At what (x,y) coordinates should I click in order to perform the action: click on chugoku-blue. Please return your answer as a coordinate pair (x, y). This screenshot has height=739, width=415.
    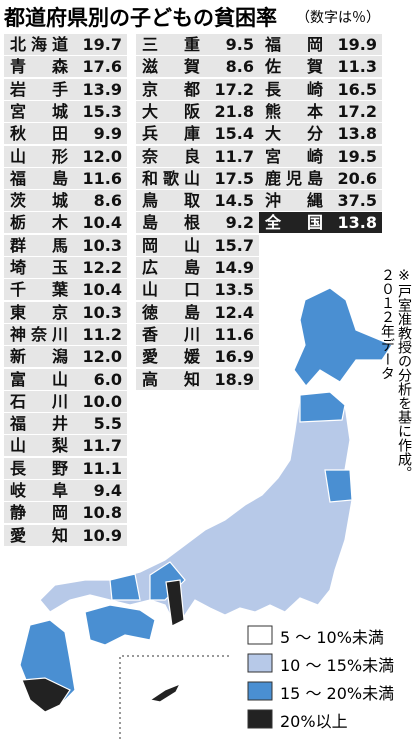
    Looking at the image, I should click on (125, 587).